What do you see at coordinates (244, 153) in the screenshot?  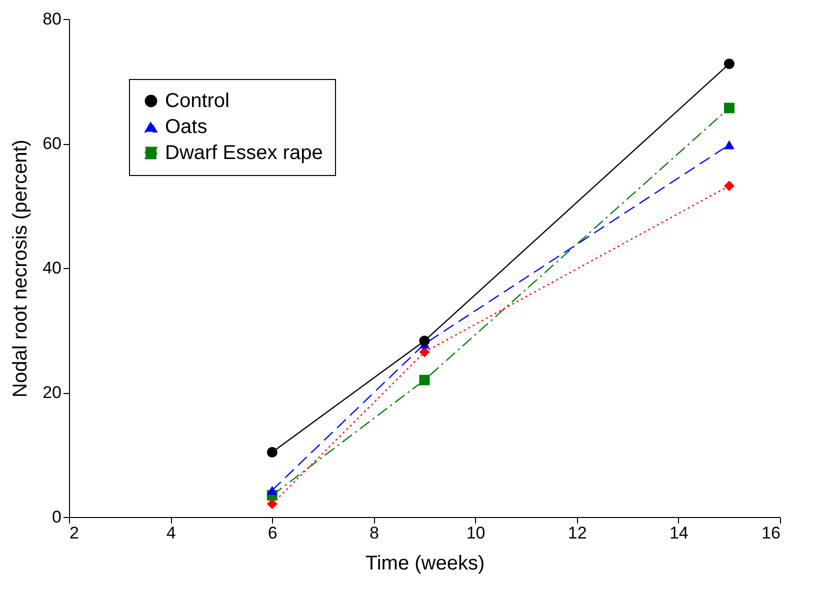 I see `legend-label: Dwarf Essex rape` at bounding box center [244, 153].